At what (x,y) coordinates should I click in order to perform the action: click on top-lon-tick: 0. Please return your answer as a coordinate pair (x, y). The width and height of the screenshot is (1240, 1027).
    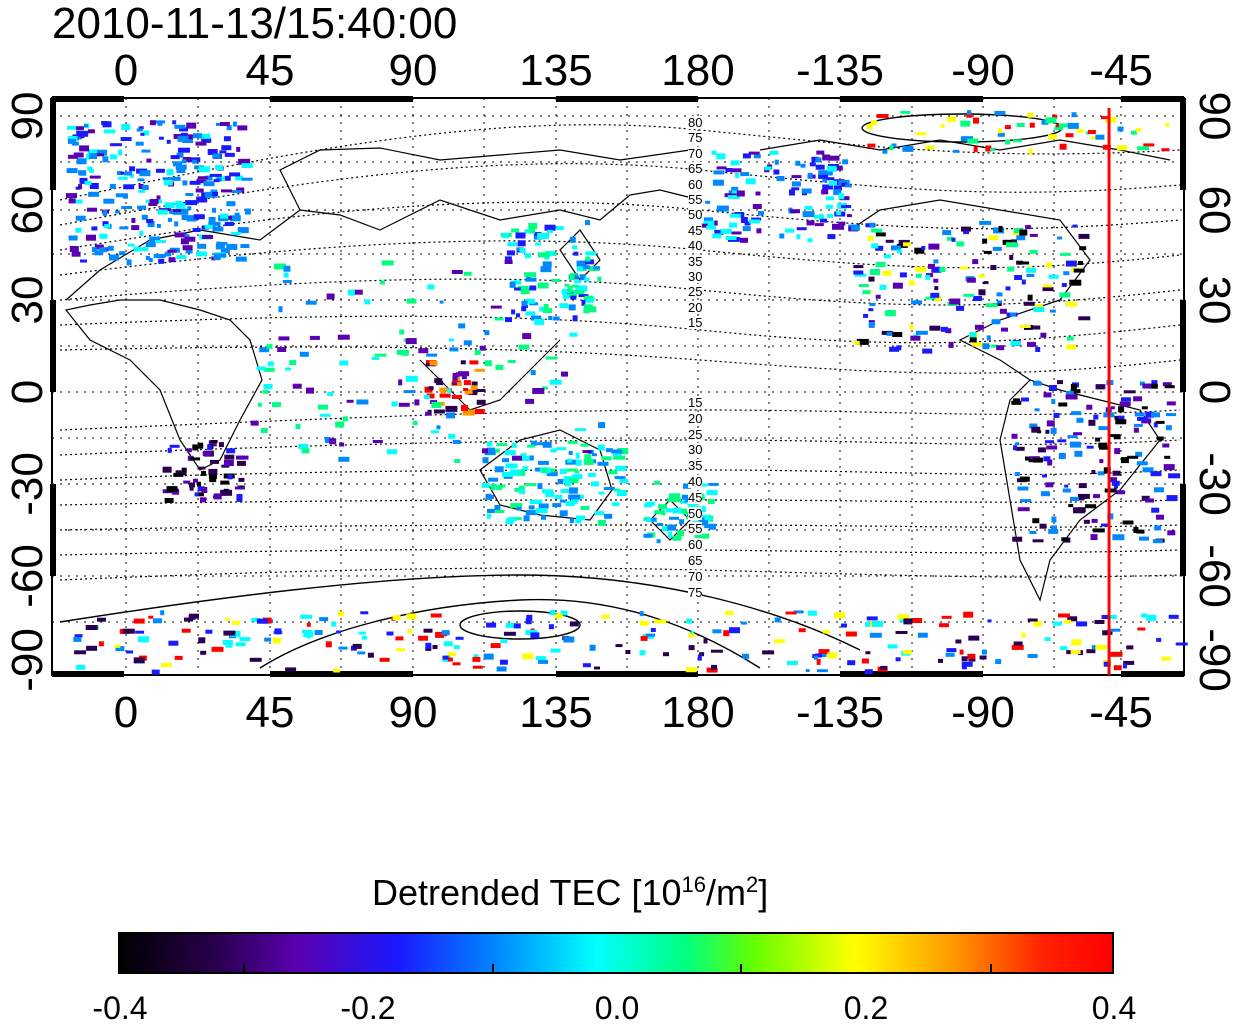
    Looking at the image, I should click on (126, 70).